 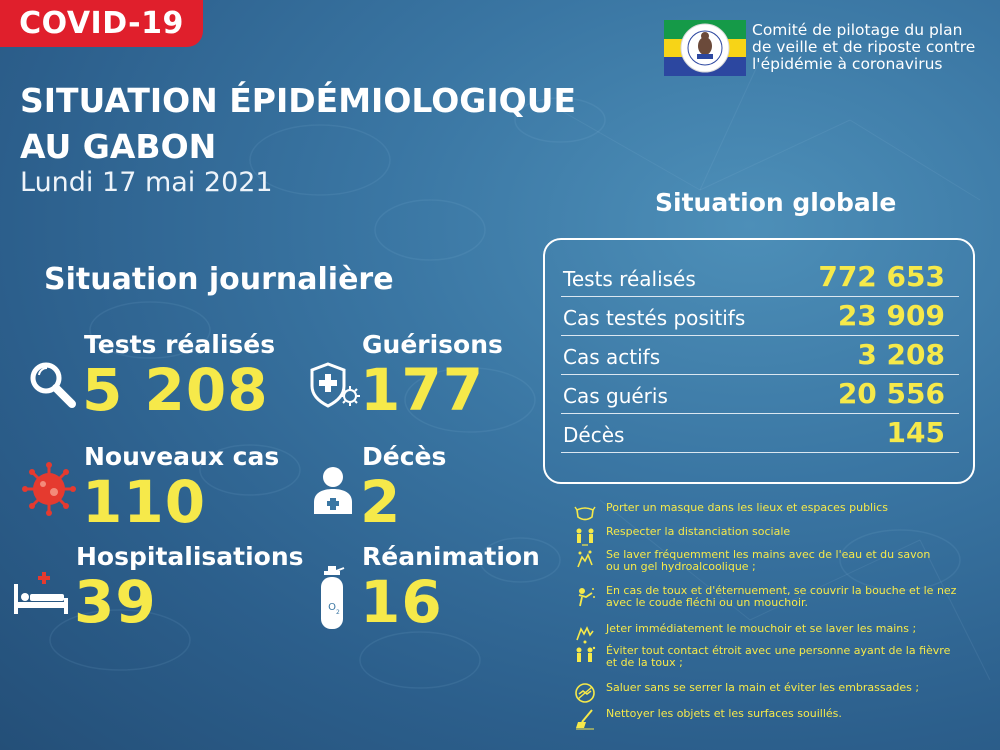 What do you see at coordinates (864, 47) in the screenshot?
I see `committee-line-2: de veille et de riposte contre` at bounding box center [864, 47].